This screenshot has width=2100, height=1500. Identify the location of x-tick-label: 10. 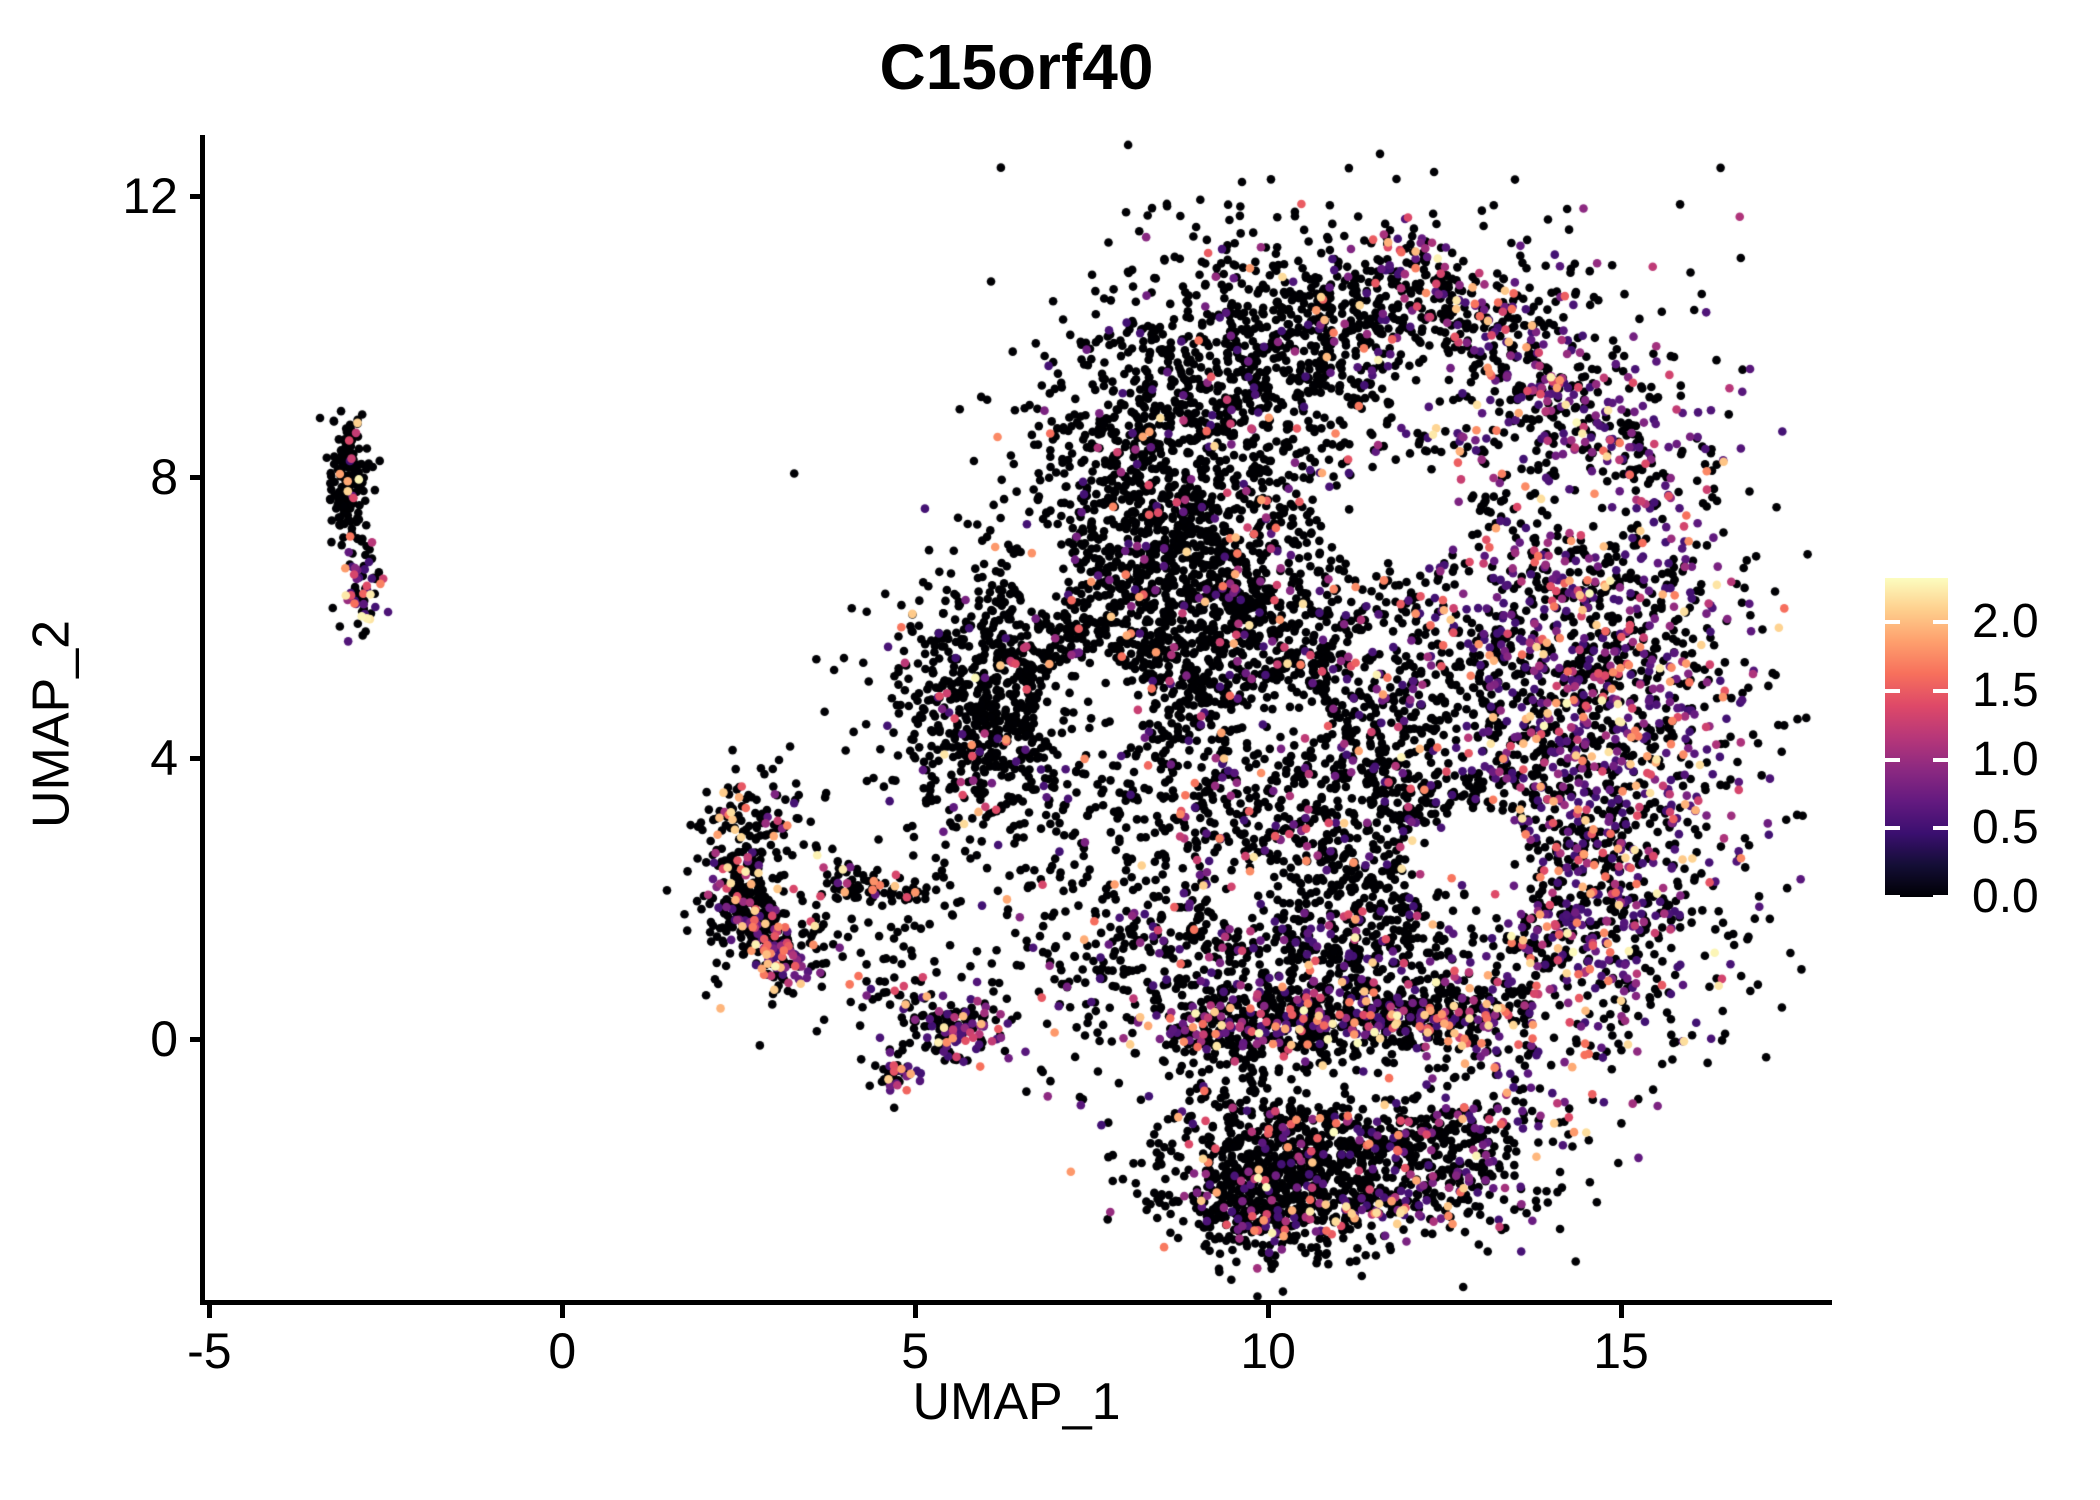
(1268, 1351).